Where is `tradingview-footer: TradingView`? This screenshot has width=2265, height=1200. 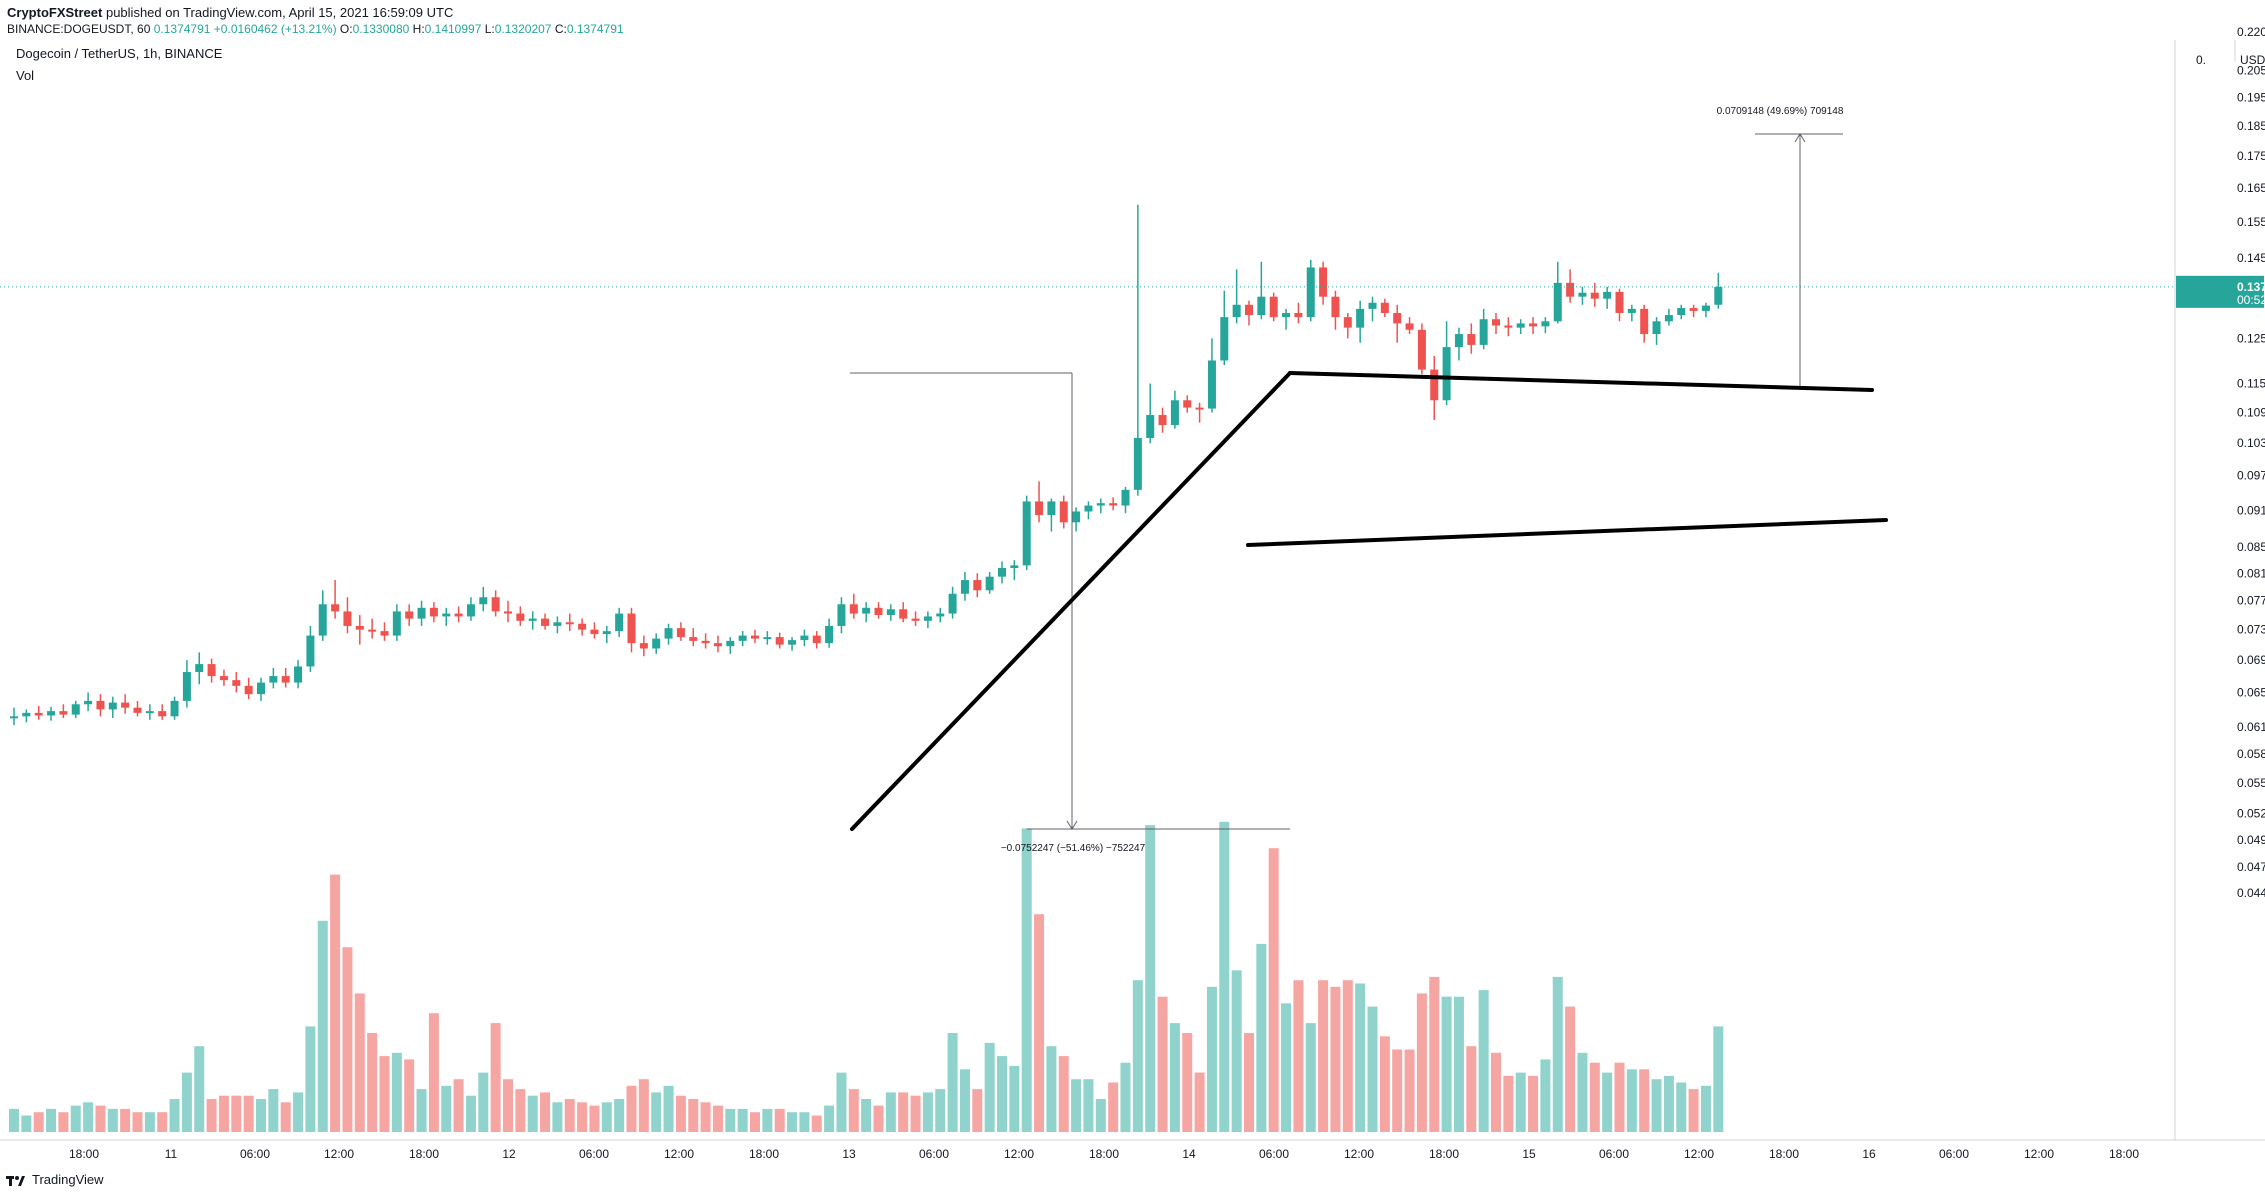 tradingview-footer: TradingView is located at coordinates (55, 1180).